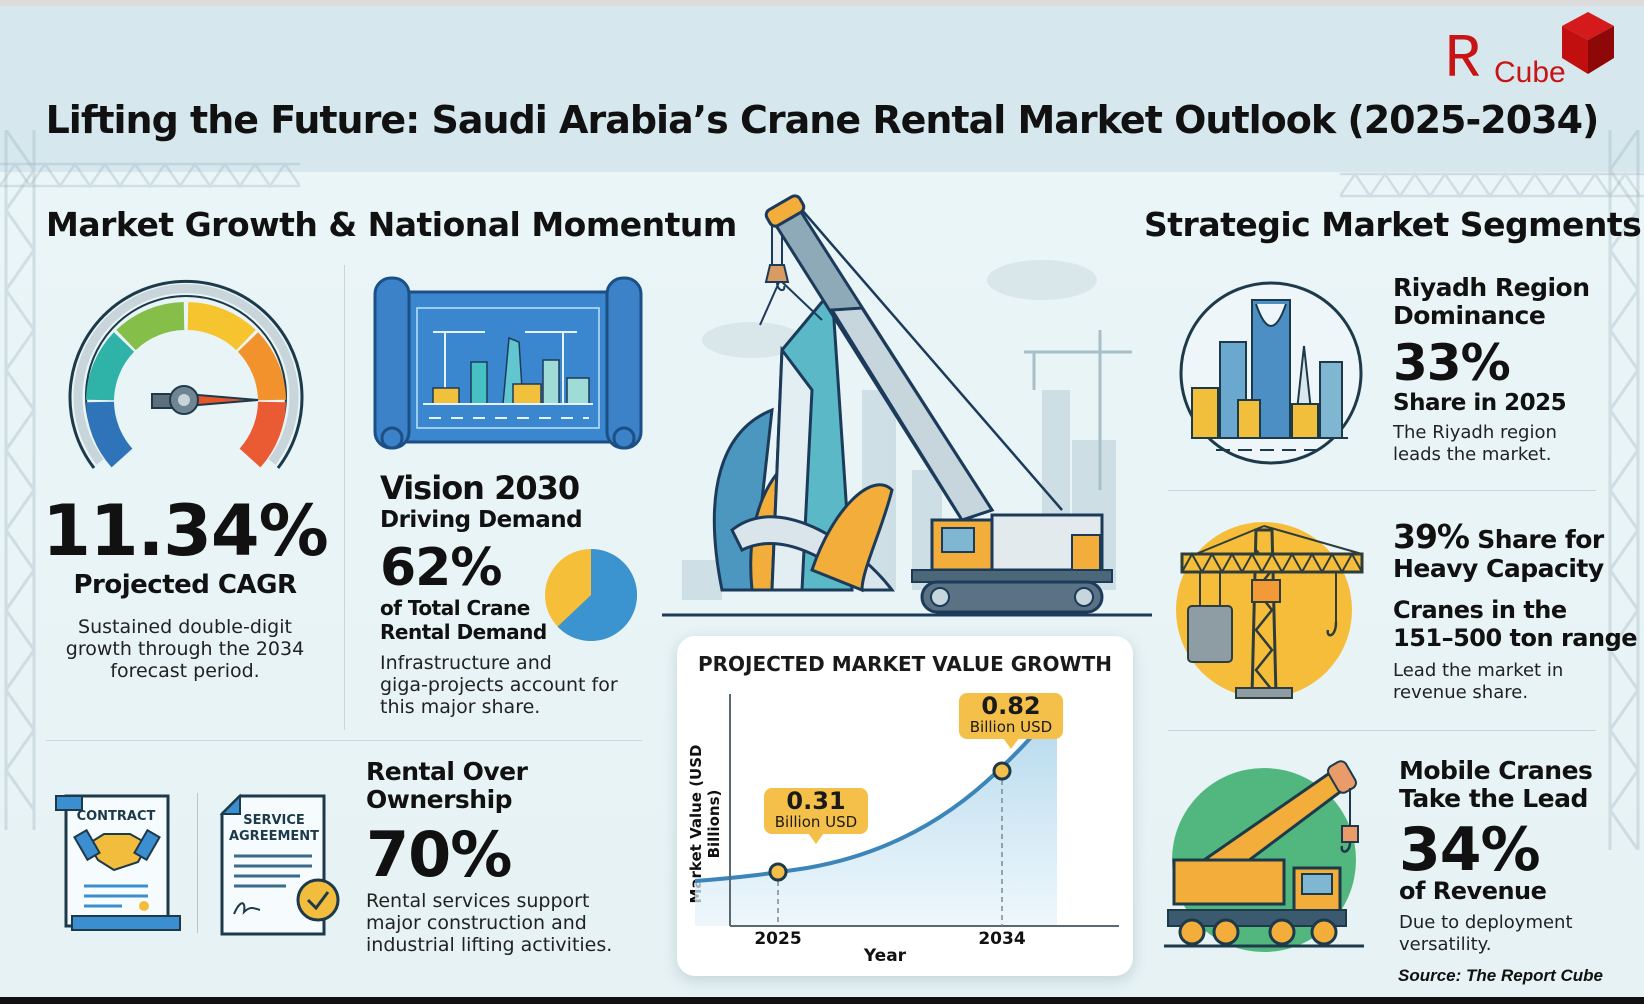  I want to click on logo-text: Cube, so click(1530, 72).